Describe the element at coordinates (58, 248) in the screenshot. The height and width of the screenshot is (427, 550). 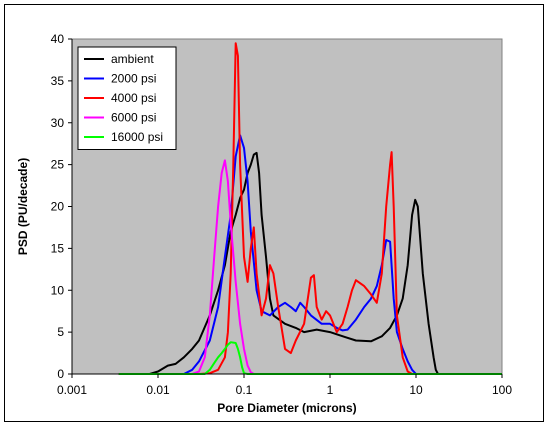
I see `y-tick-label-3: 15` at that location.